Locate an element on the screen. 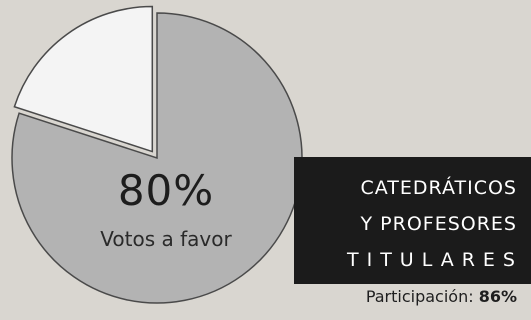 This screenshot has width=531, height=320. participation-value: 86% is located at coordinates (497, 296).